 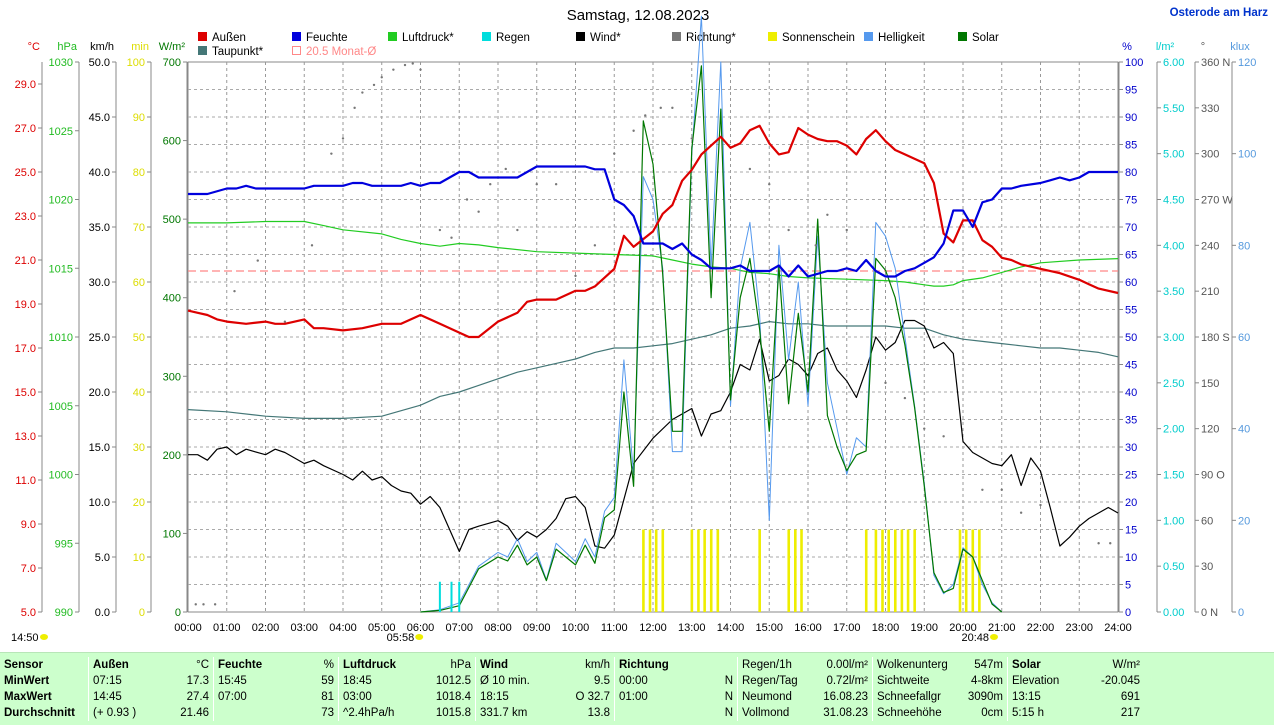 I want to click on axis-tick-label: 1020, so click(x=61, y=201).